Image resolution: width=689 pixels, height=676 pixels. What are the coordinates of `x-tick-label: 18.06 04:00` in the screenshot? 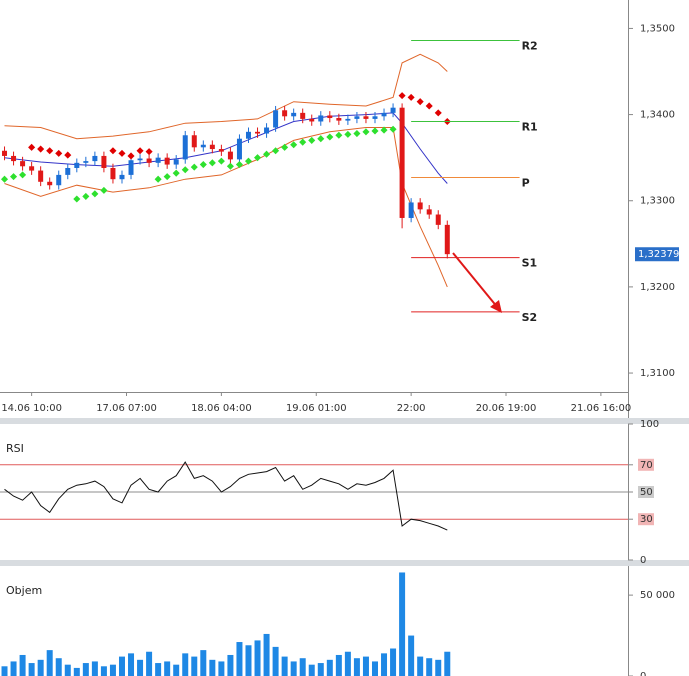 It's located at (221, 408).